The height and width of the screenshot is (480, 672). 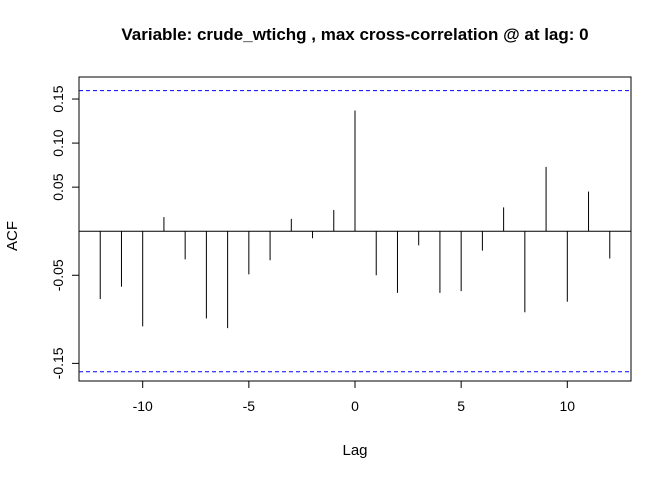 I want to click on x-tick-label: 0, so click(x=355, y=406).